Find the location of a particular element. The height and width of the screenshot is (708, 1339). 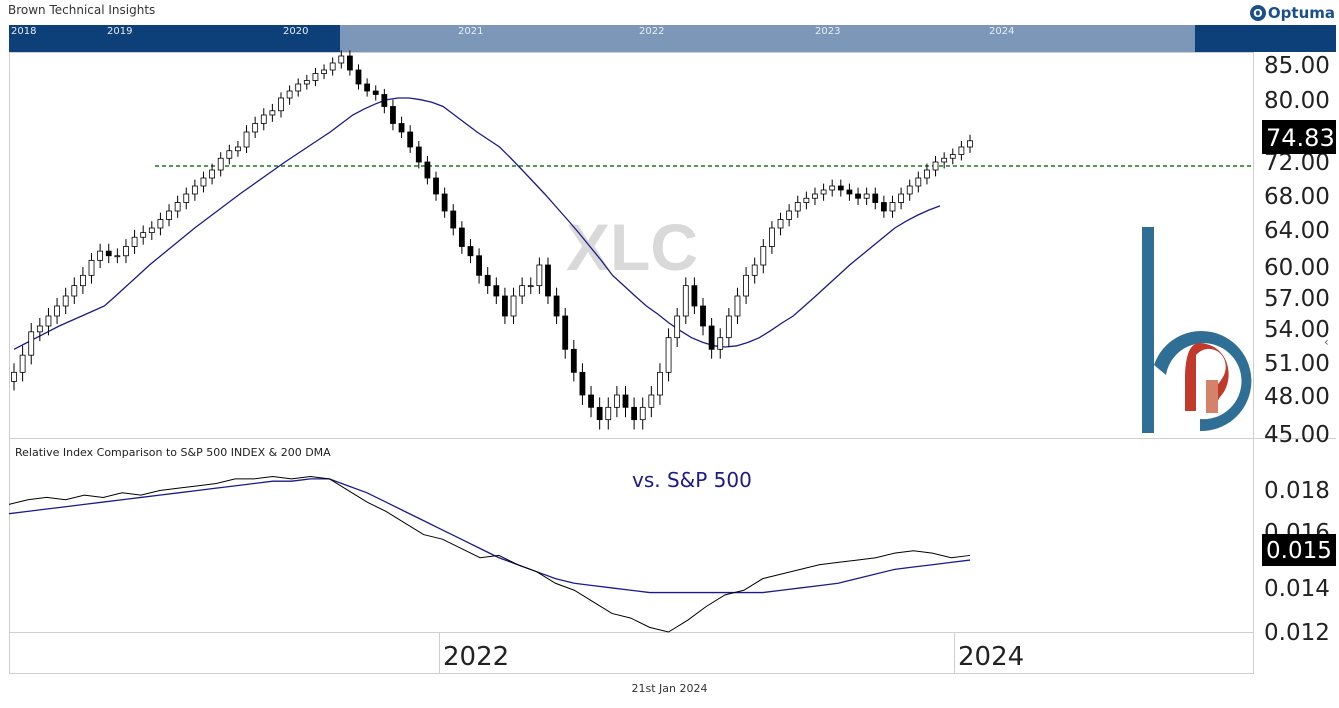

x-tick-label: 2022 is located at coordinates (476, 657).